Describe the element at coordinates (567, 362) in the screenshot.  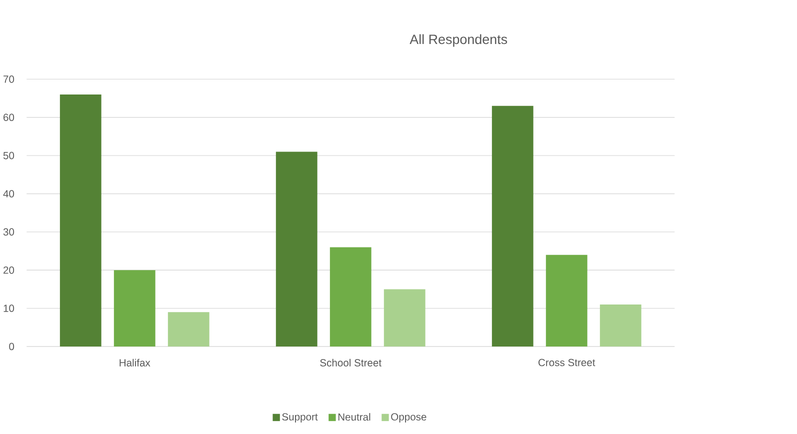
I see `x-tick-label: Cross Street` at that location.